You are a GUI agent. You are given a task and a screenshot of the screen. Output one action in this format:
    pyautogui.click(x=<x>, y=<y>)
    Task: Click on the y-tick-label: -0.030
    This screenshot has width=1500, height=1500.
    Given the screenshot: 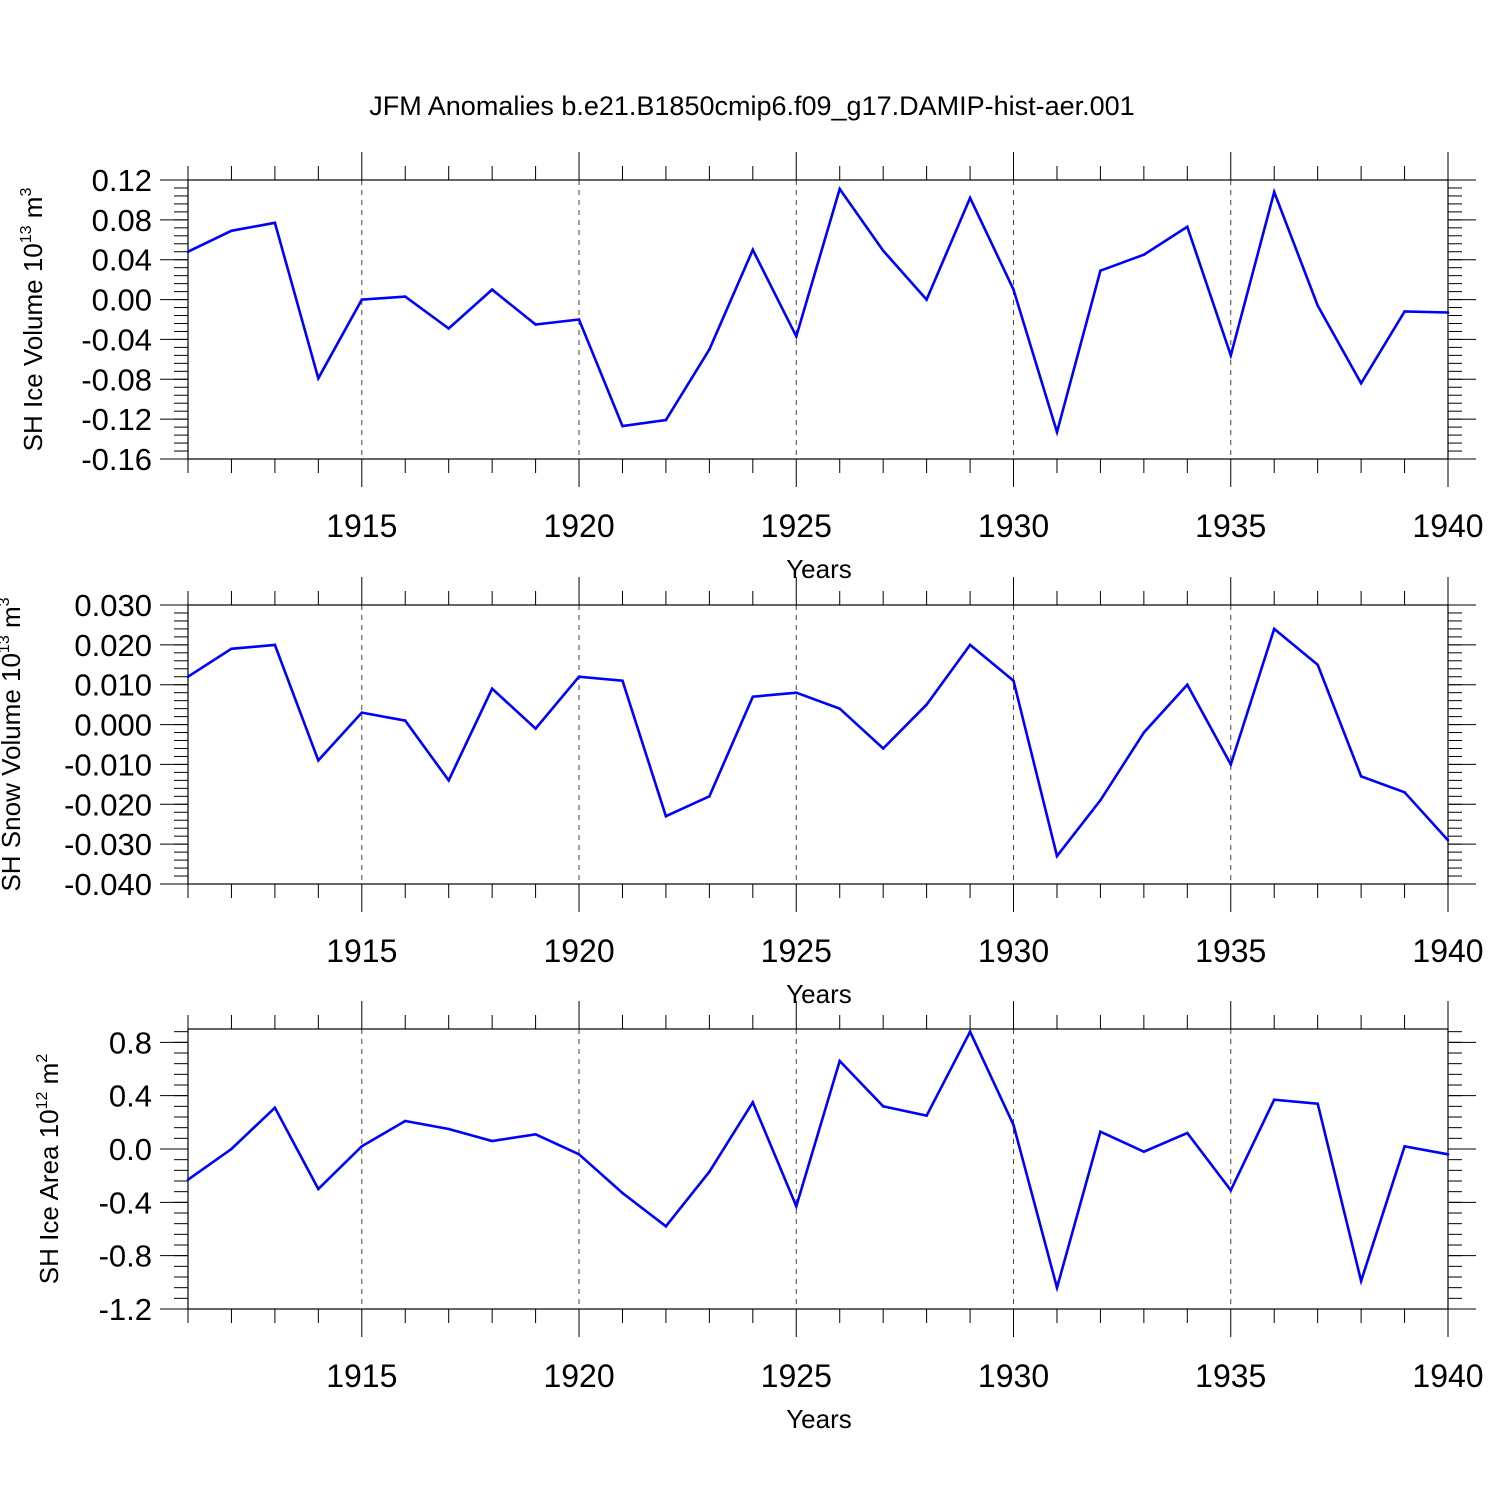 What is the action you would take?
    pyautogui.click(x=108, y=844)
    